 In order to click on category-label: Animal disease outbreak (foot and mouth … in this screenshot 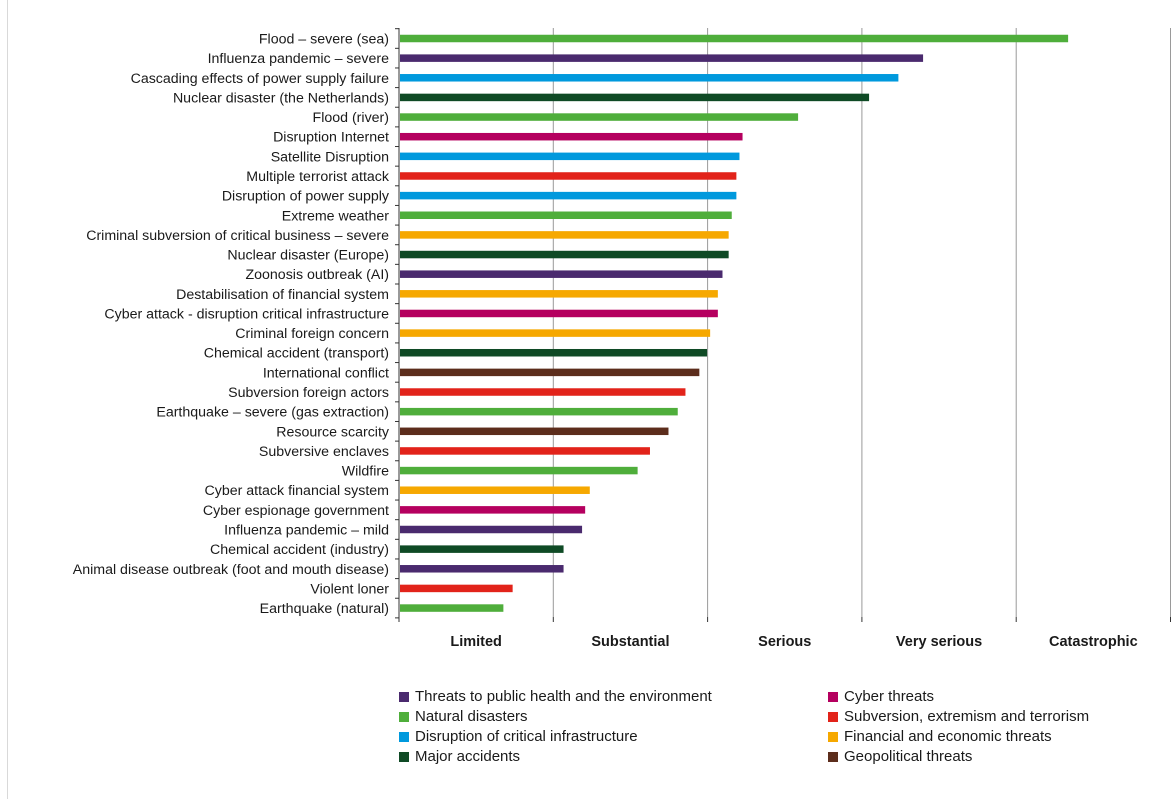, I will do `click(231, 570)`.